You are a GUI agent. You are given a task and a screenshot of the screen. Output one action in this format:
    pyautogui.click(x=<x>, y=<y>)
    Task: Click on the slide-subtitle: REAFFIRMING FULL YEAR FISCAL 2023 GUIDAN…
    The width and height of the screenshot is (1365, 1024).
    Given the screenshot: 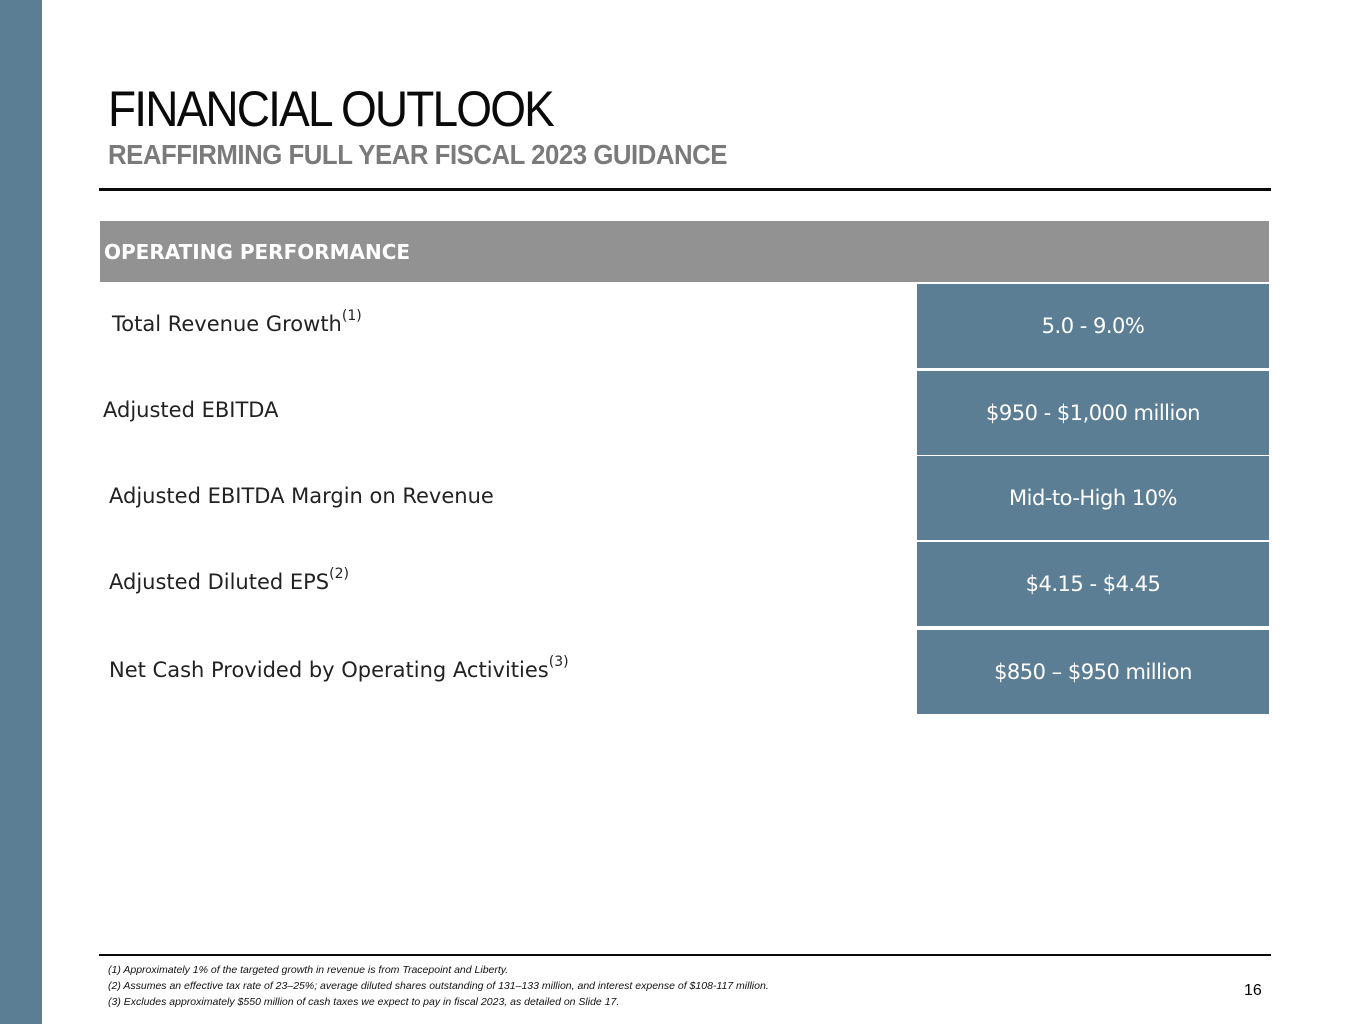 What is the action you would take?
    pyautogui.click(x=418, y=154)
    